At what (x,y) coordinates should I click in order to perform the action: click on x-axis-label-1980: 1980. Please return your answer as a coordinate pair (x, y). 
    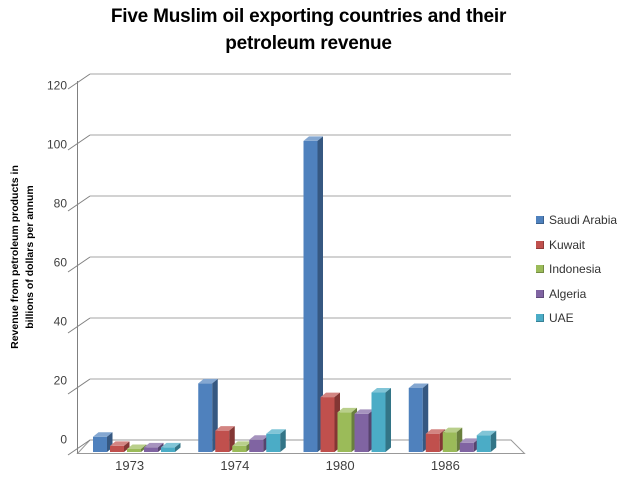
    Looking at the image, I should click on (340, 465).